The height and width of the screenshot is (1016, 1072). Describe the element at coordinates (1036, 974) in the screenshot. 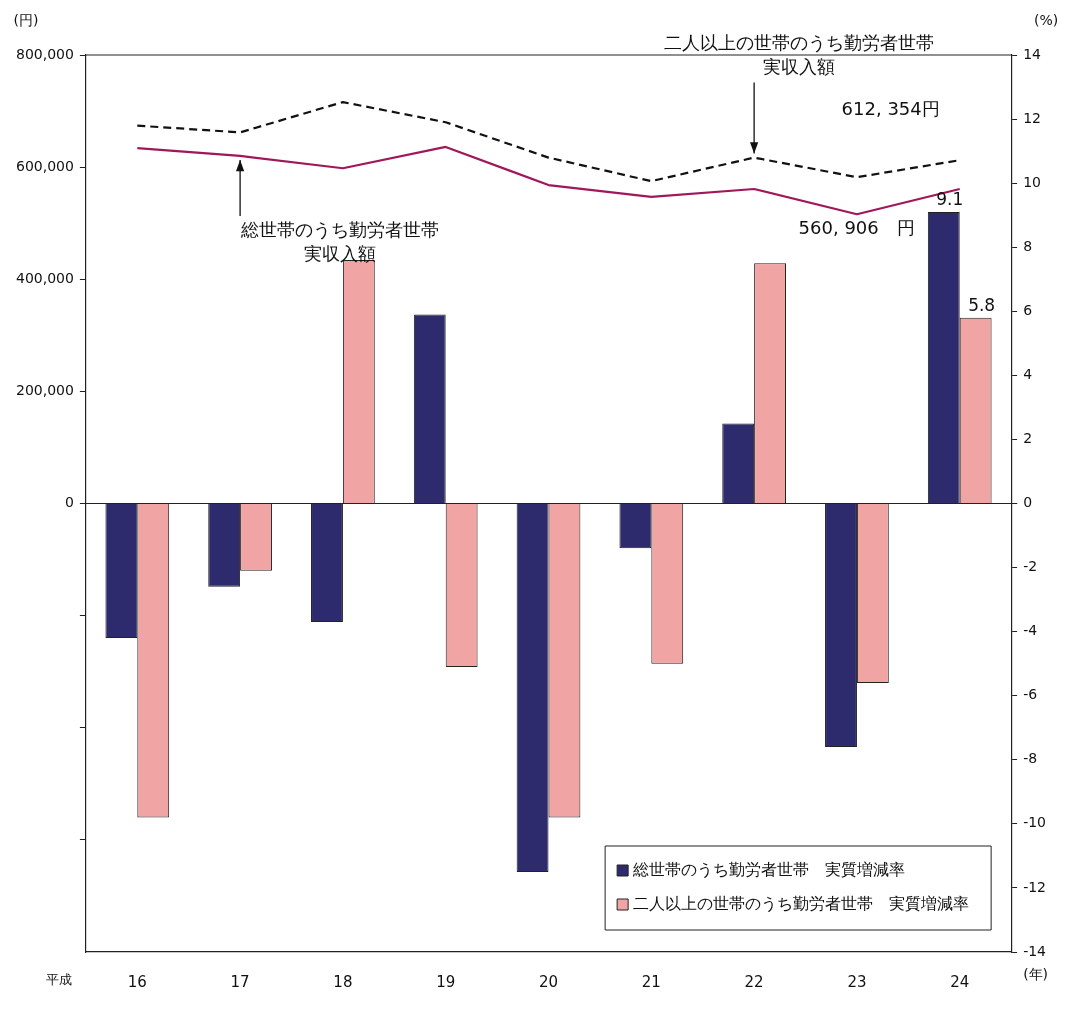

I see `x-axis-title: (年)` at that location.